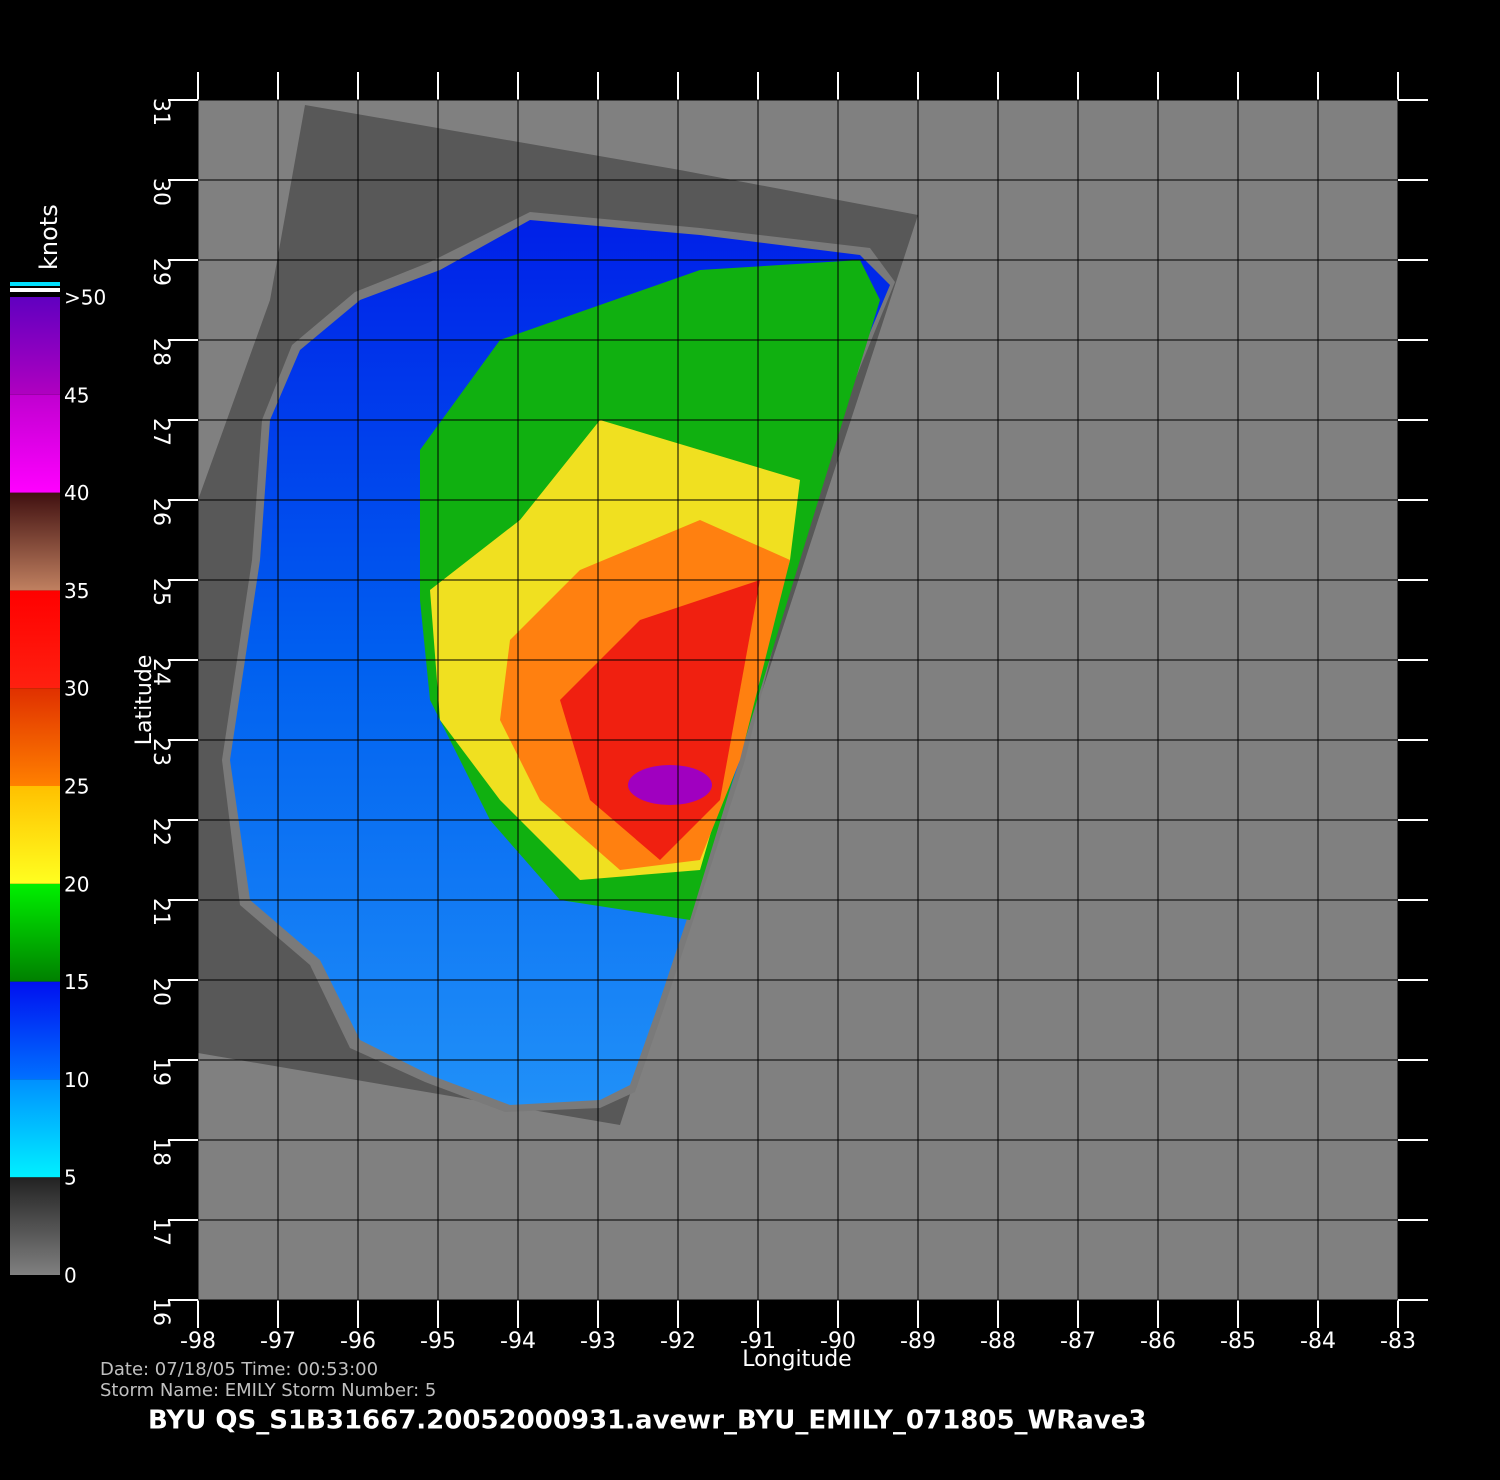  What do you see at coordinates (670, 785) in the screenshot?
I see `wind-region-max` at bounding box center [670, 785].